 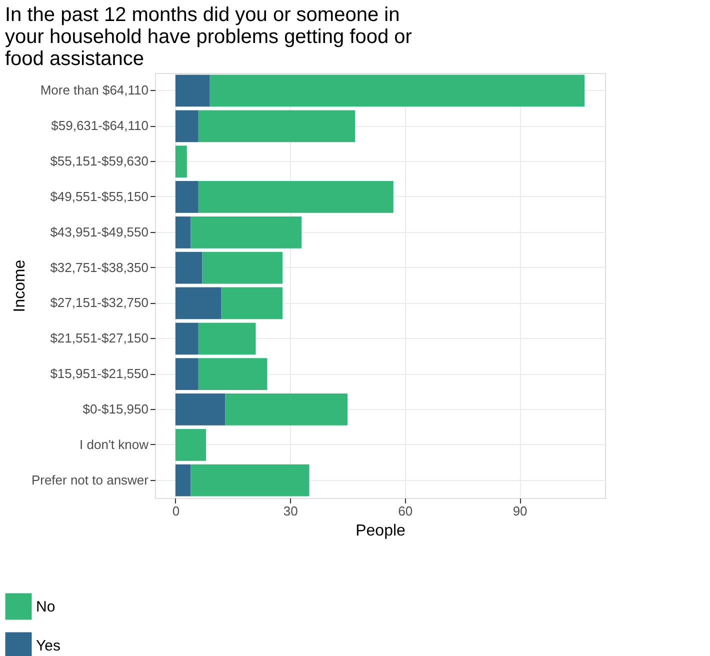 What do you see at coordinates (115, 408) in the screenshot?
I see `y-tick-label: $0-$15,950` at bounding box center [115, 408].